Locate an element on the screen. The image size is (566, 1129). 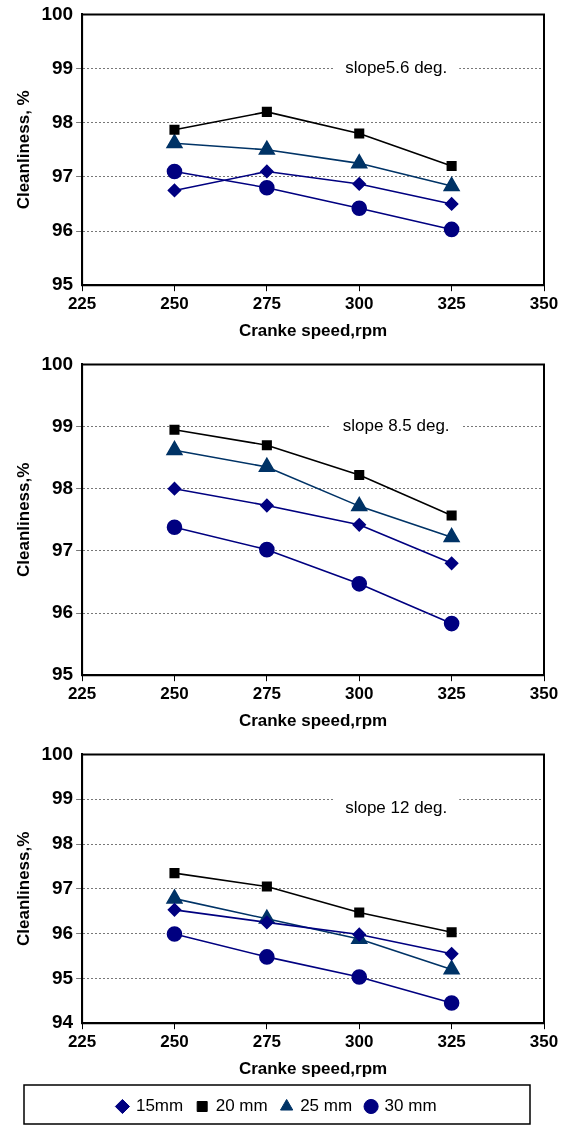
y-tick-label: 94 is located at coordinates (62, 1022).